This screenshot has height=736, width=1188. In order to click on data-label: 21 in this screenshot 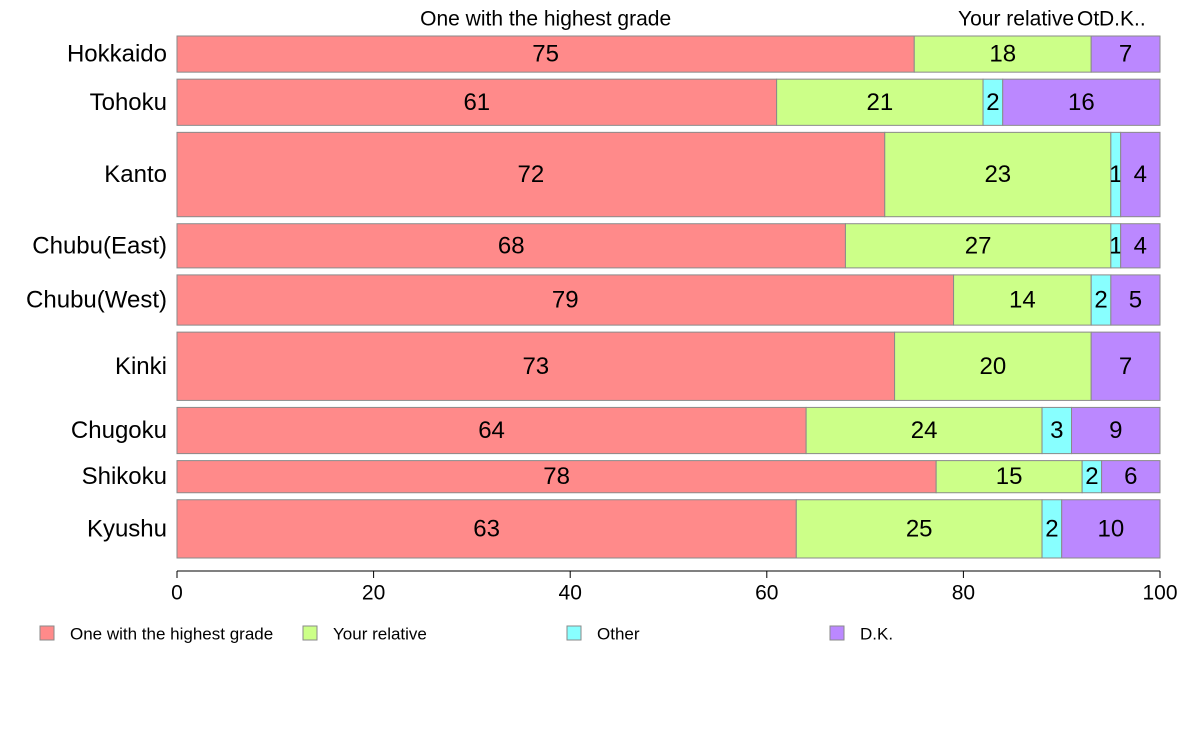, I will do `click(879, 102)`.